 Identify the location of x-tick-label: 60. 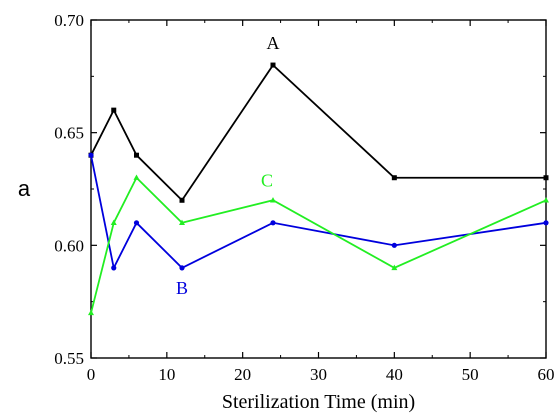
(546, 374).